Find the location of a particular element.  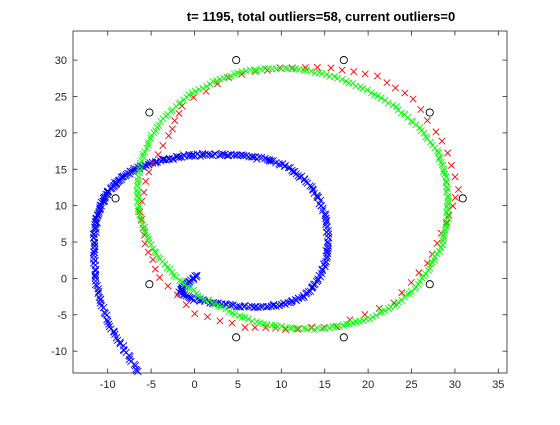

x-tick-label: 35 is located at coordinates (498, 385).